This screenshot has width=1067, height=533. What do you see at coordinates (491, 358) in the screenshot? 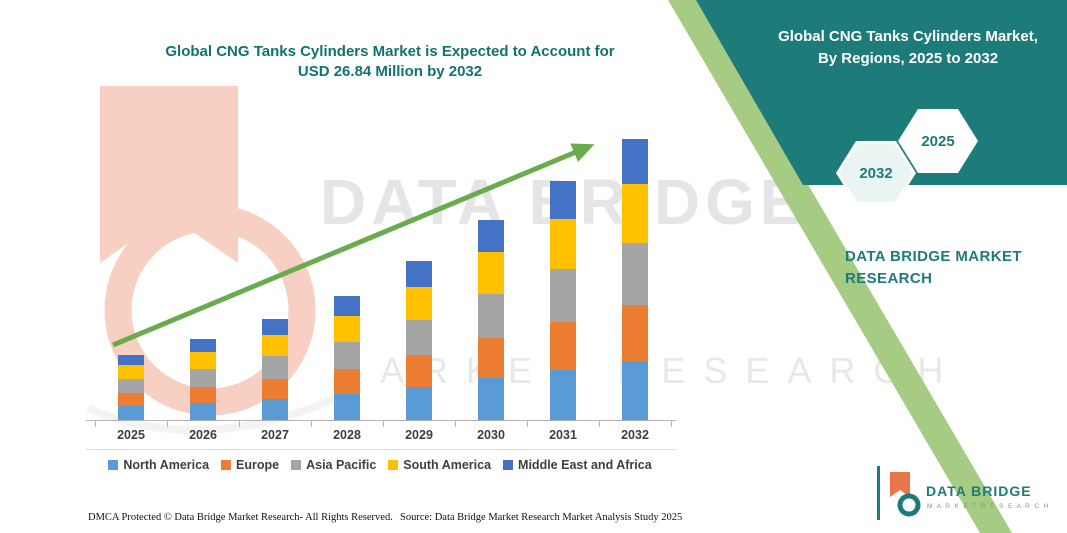
I see `segment-2030-europe` at bounding box center [491, 358].